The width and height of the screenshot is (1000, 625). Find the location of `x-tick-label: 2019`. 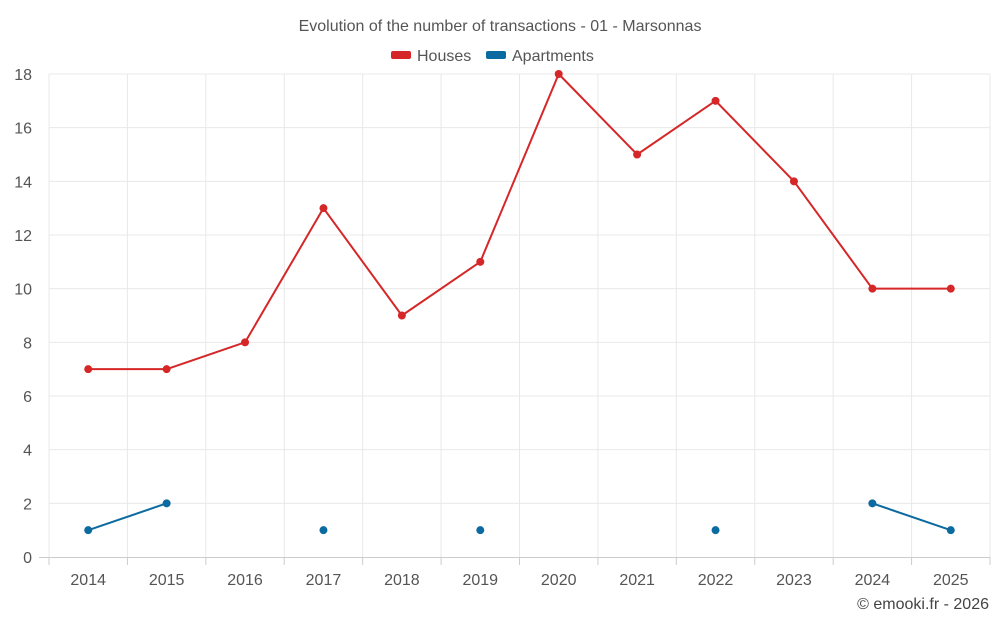

x-tick-label: 2019 is located at coordinates (480, 580).